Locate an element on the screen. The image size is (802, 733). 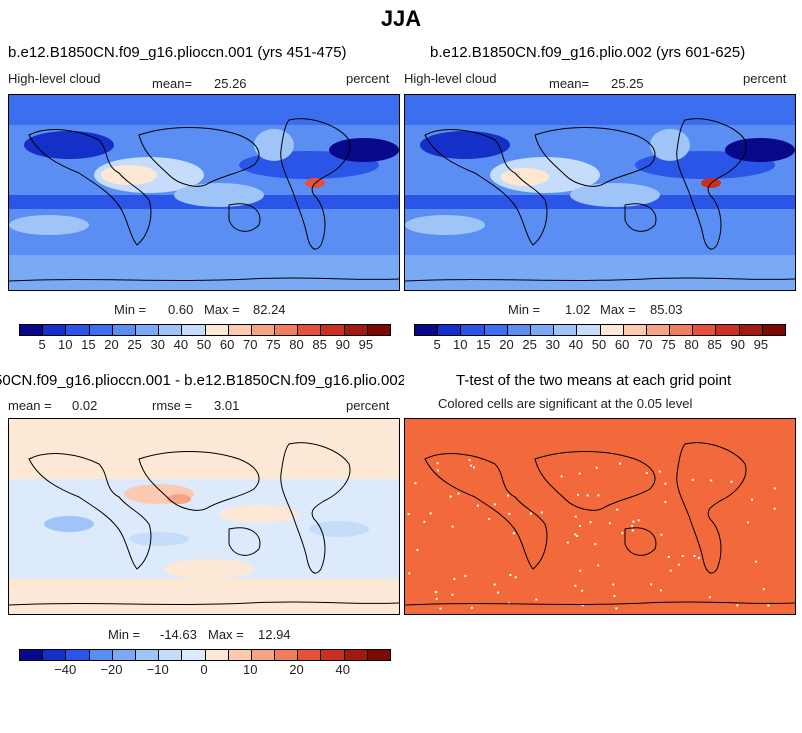
colorbar-tick-label: −40 is located at coordinates (65, 669).